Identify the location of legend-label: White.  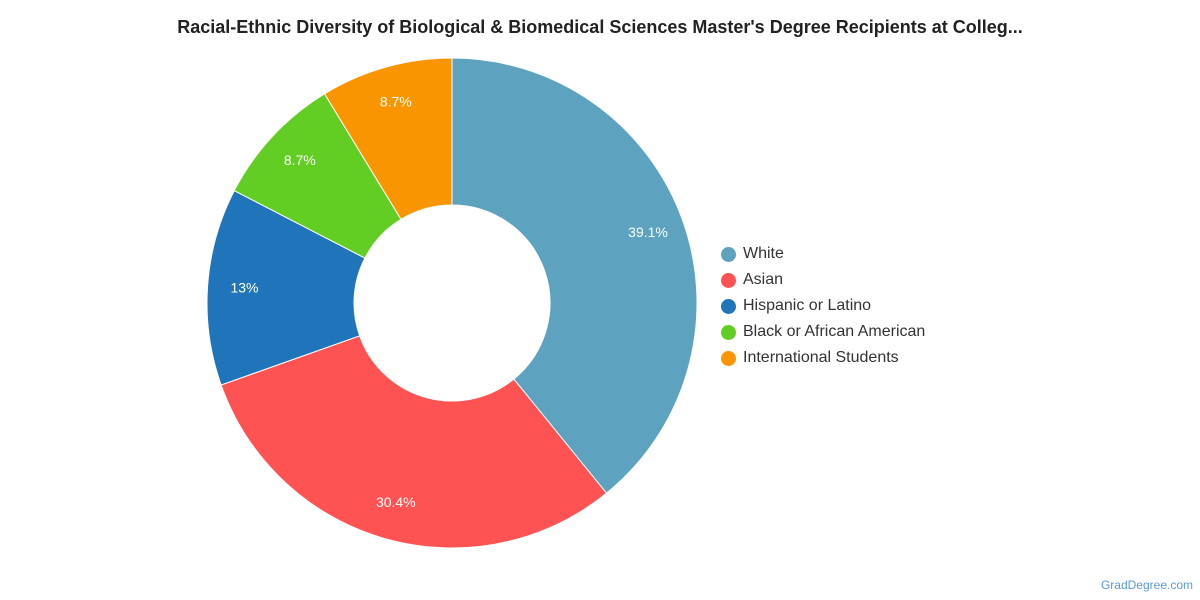
(763, 253).